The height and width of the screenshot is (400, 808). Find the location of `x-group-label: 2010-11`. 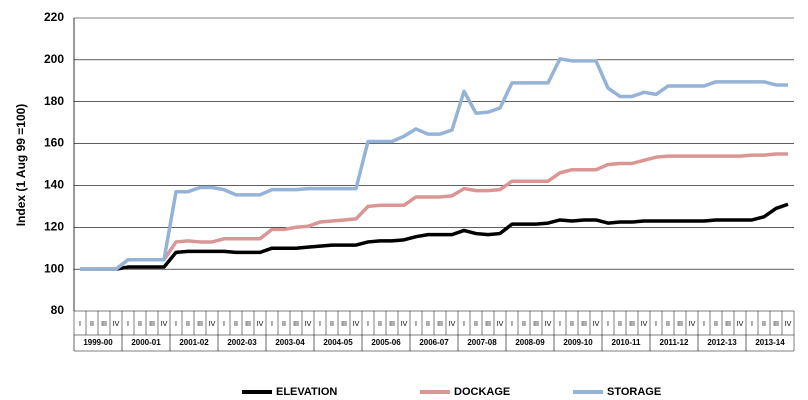

x-group-label: 2010-11 is located at coordinates (626, 342).